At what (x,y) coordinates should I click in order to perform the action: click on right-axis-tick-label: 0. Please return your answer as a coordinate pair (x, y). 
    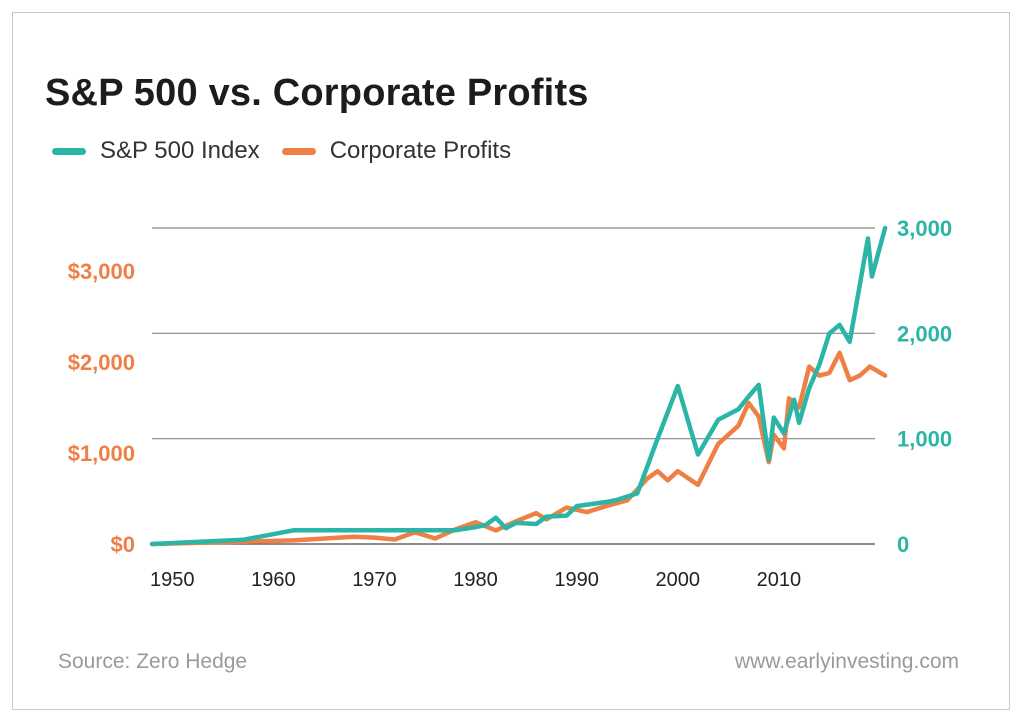
    Looking at the image, I should click on (903, 544).